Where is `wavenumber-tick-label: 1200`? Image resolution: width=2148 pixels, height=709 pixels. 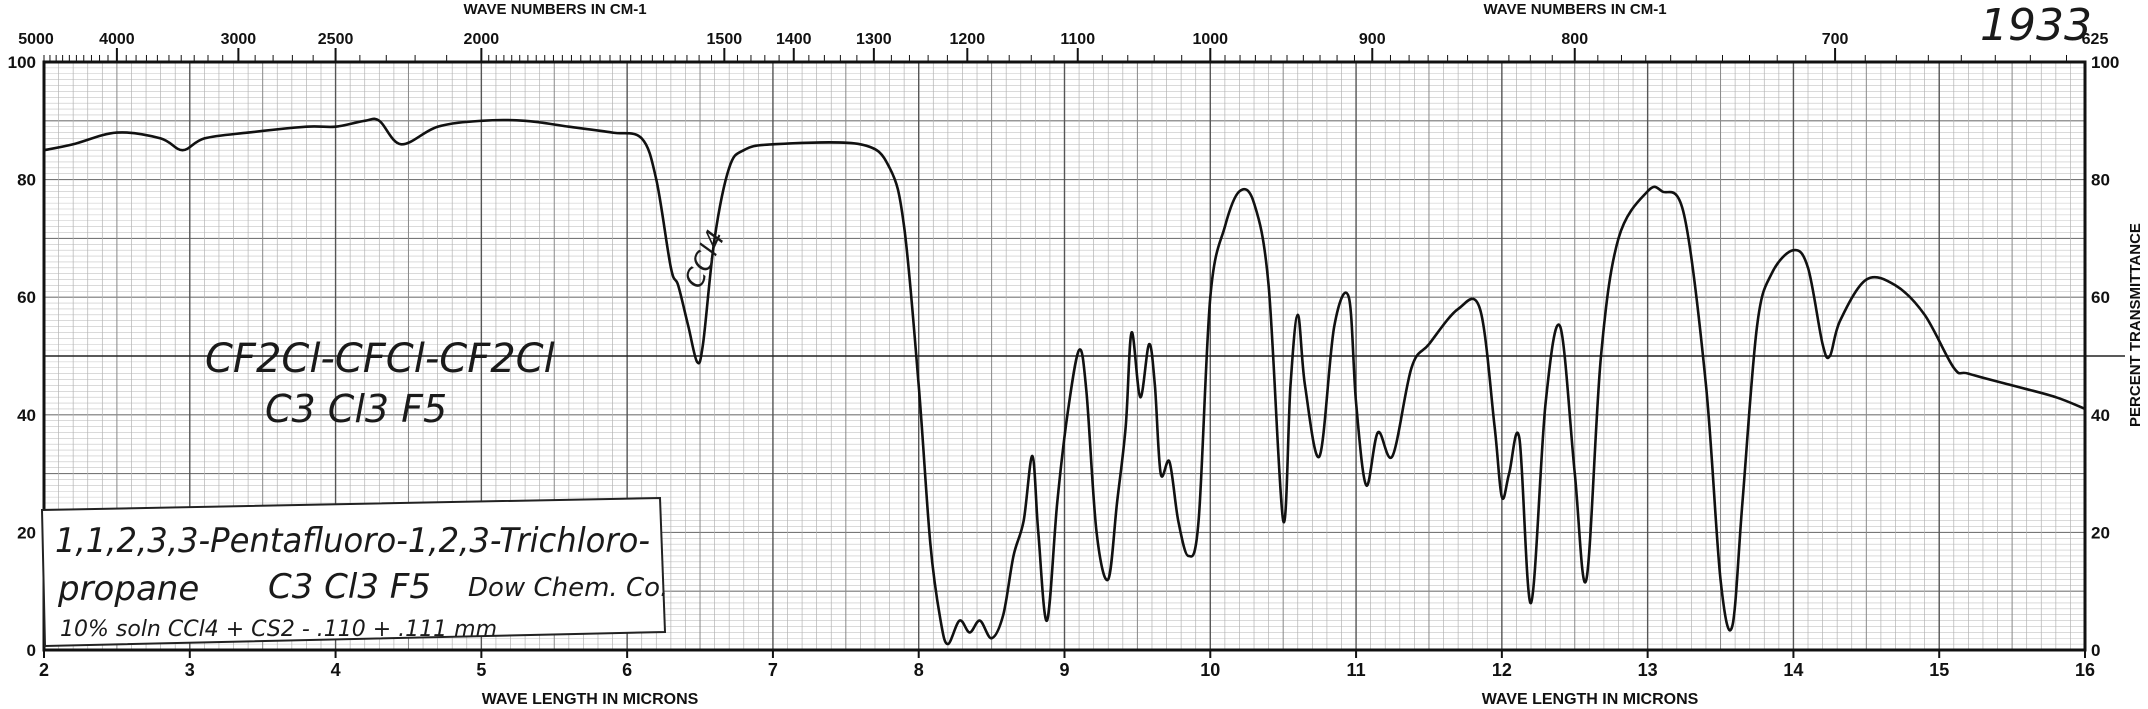
wavenumber-tick-label: 1200 is located at coordinates (968, 39).